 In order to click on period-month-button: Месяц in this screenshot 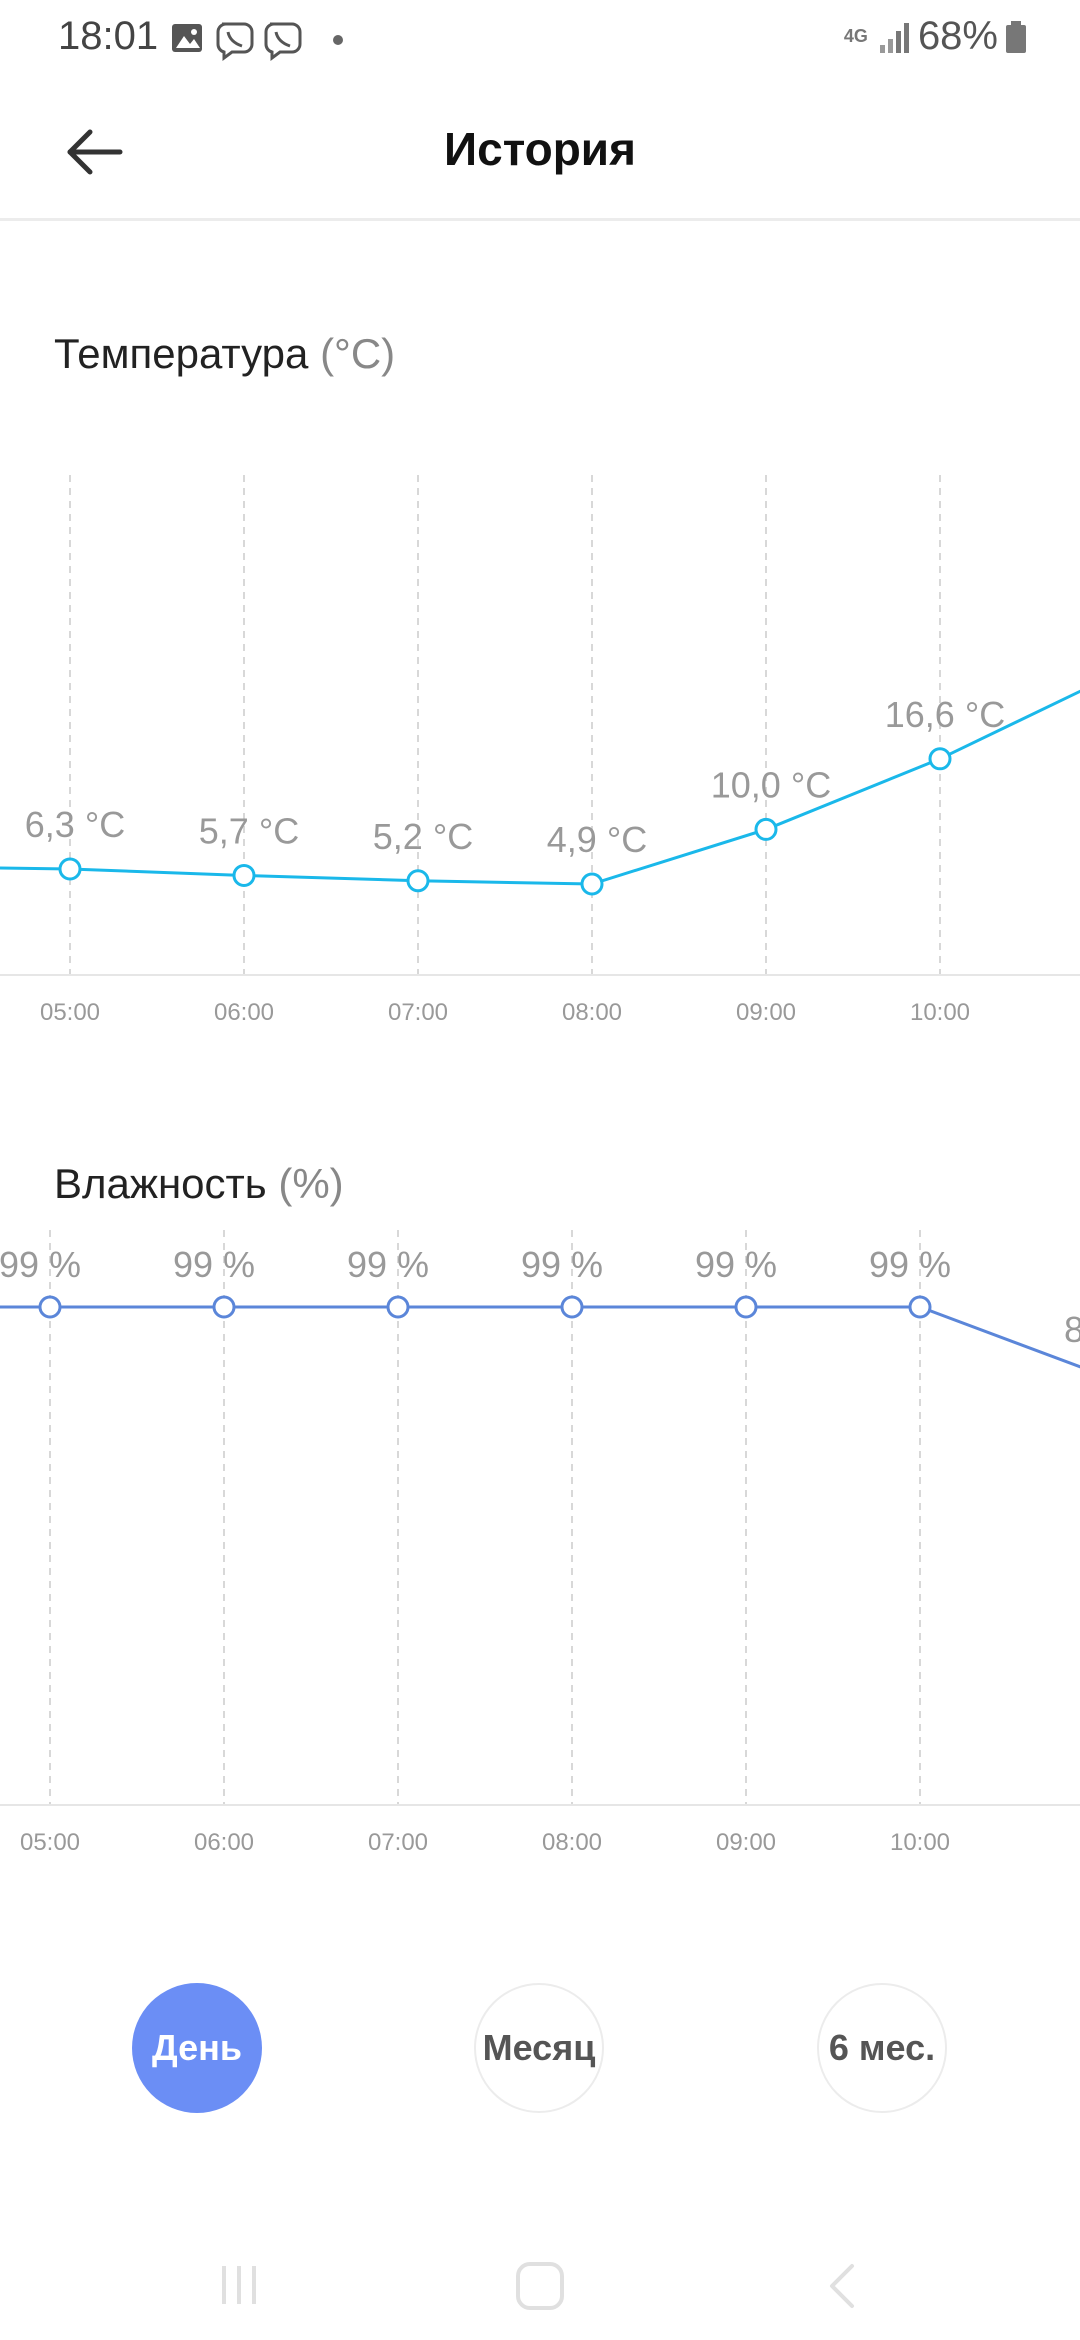, I will do `click(539, 2048)`.